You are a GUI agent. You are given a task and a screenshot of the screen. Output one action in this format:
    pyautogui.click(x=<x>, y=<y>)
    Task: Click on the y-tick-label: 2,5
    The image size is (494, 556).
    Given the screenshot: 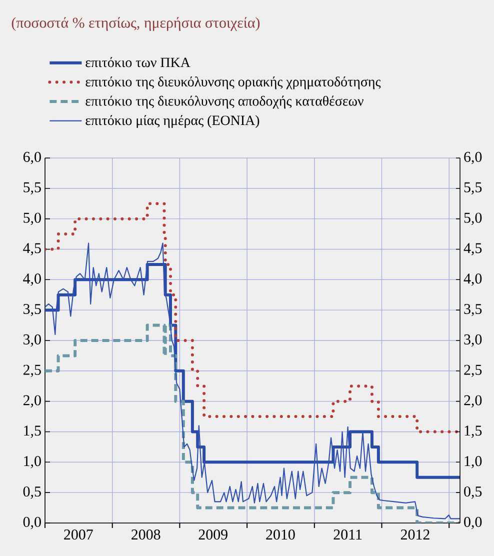 What is the action you would take?
    pyautogui.click(x=32, y=371)
    